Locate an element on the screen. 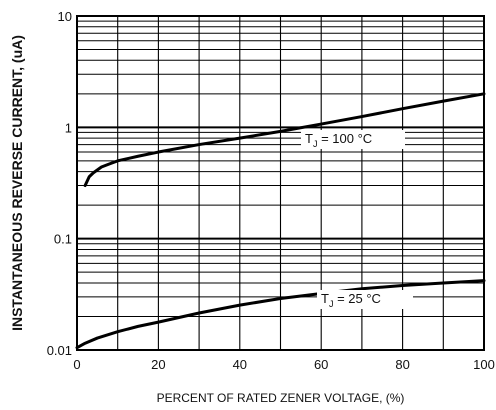  series-label-1: TJ = 100 °C is located at coordinates (338, 140).